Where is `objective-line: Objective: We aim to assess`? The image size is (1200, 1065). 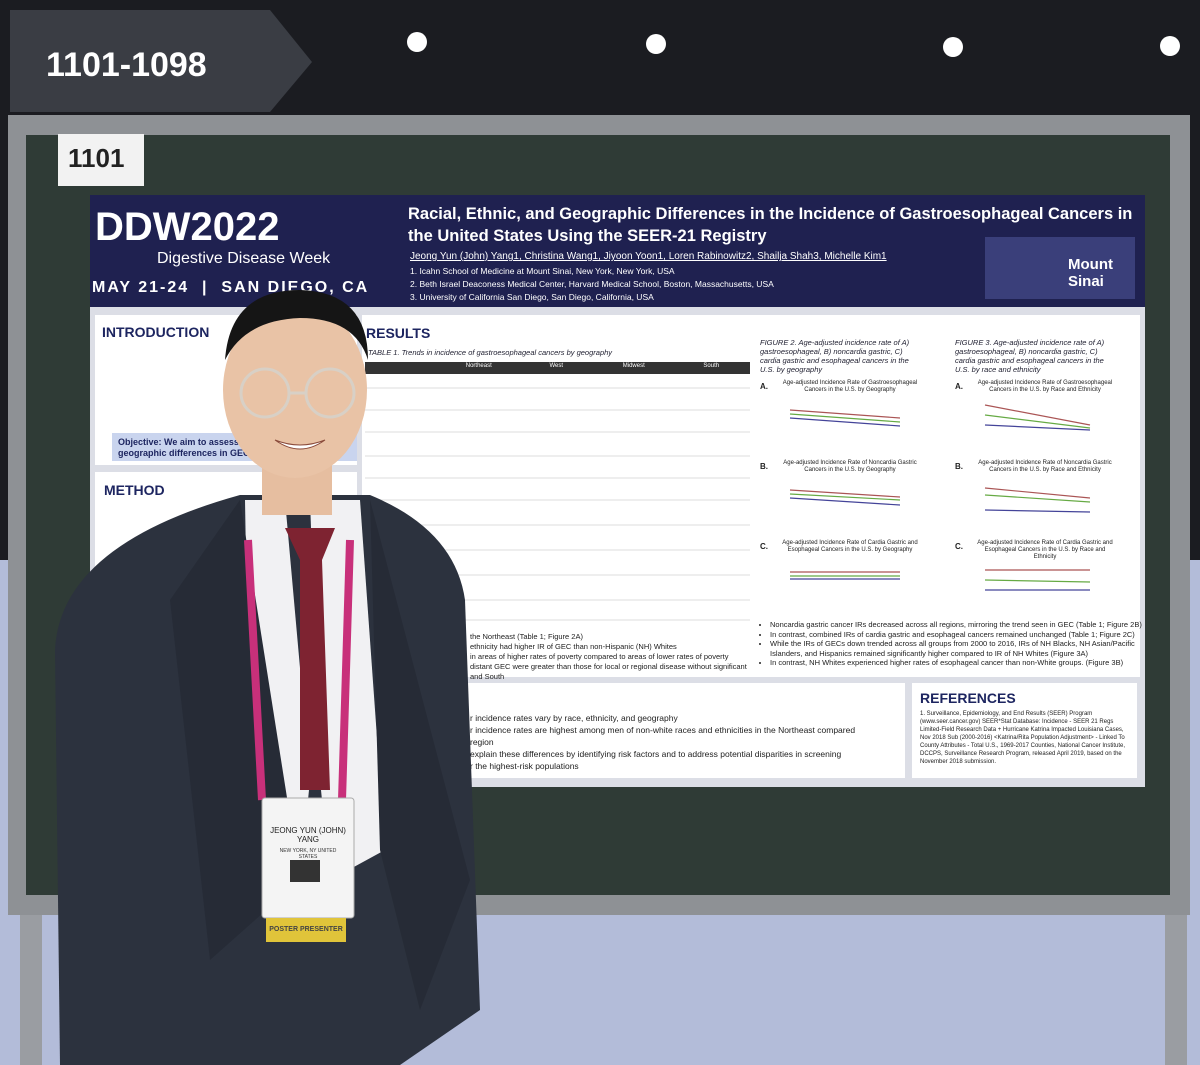 objective-line: Objective: We aim to assess is located at coordinates (178, 442).